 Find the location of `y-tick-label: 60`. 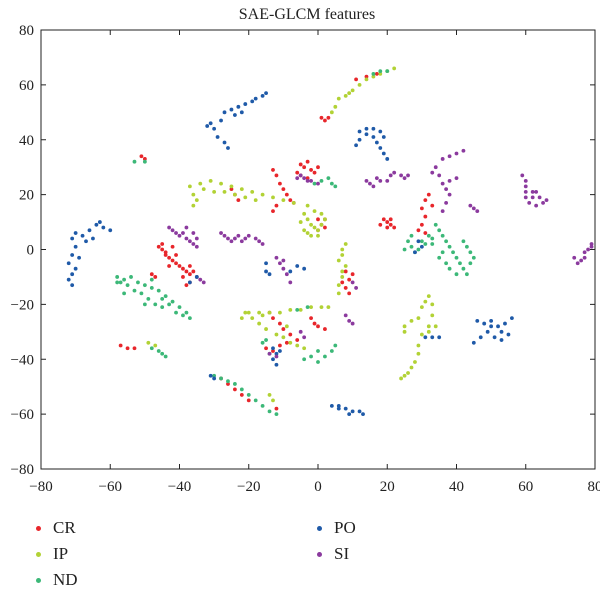

y-tick-label: 60 is located at coordinates (26, 86).